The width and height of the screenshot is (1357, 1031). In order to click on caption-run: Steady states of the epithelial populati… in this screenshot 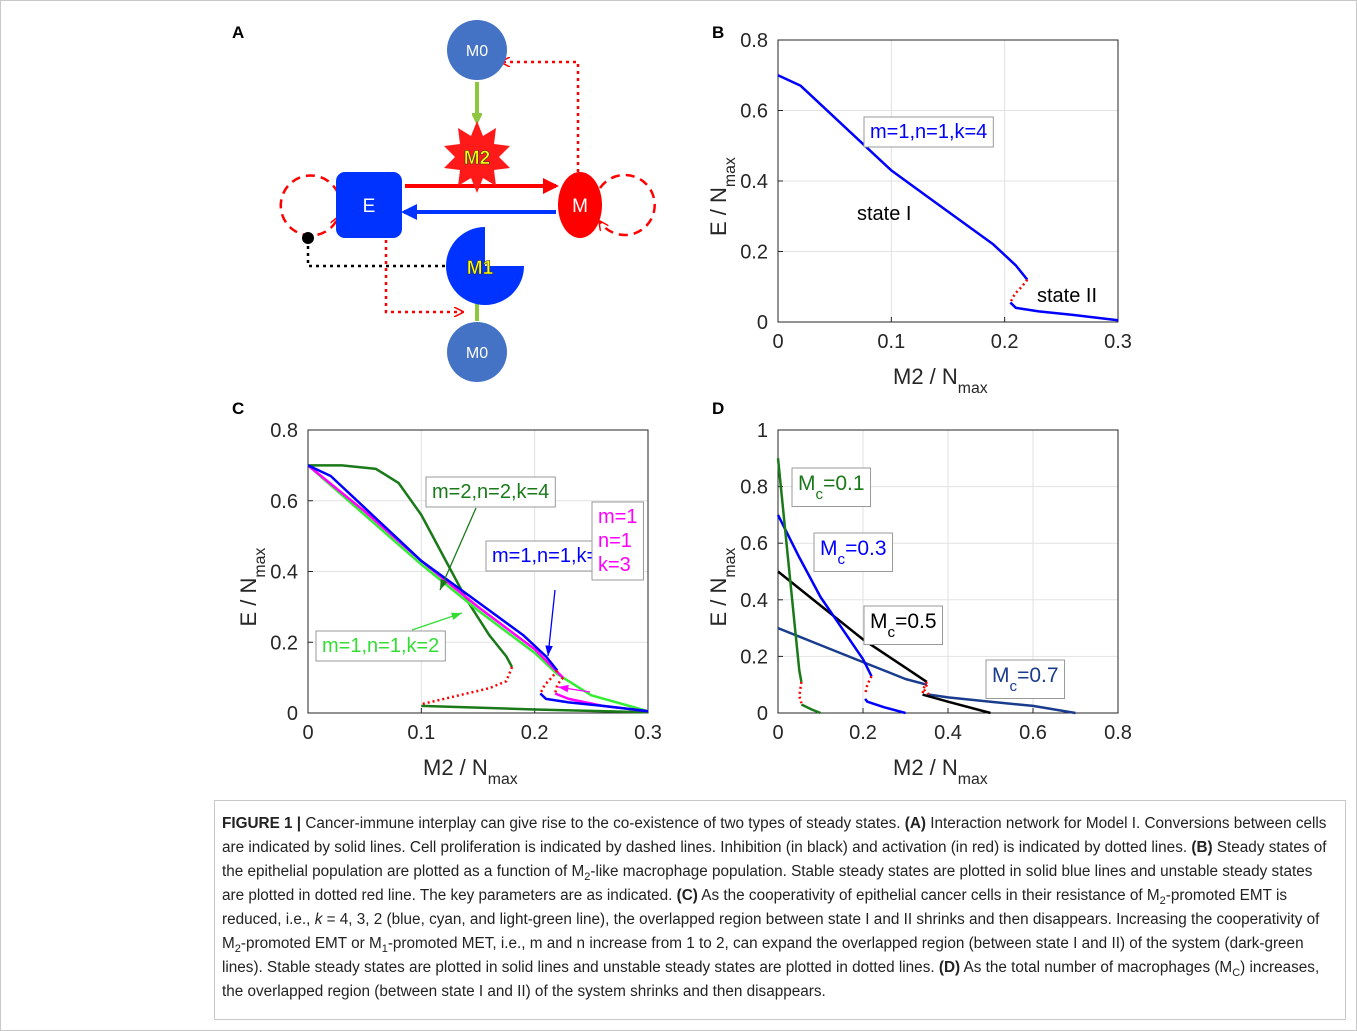, I will do `click(774, 859)`.